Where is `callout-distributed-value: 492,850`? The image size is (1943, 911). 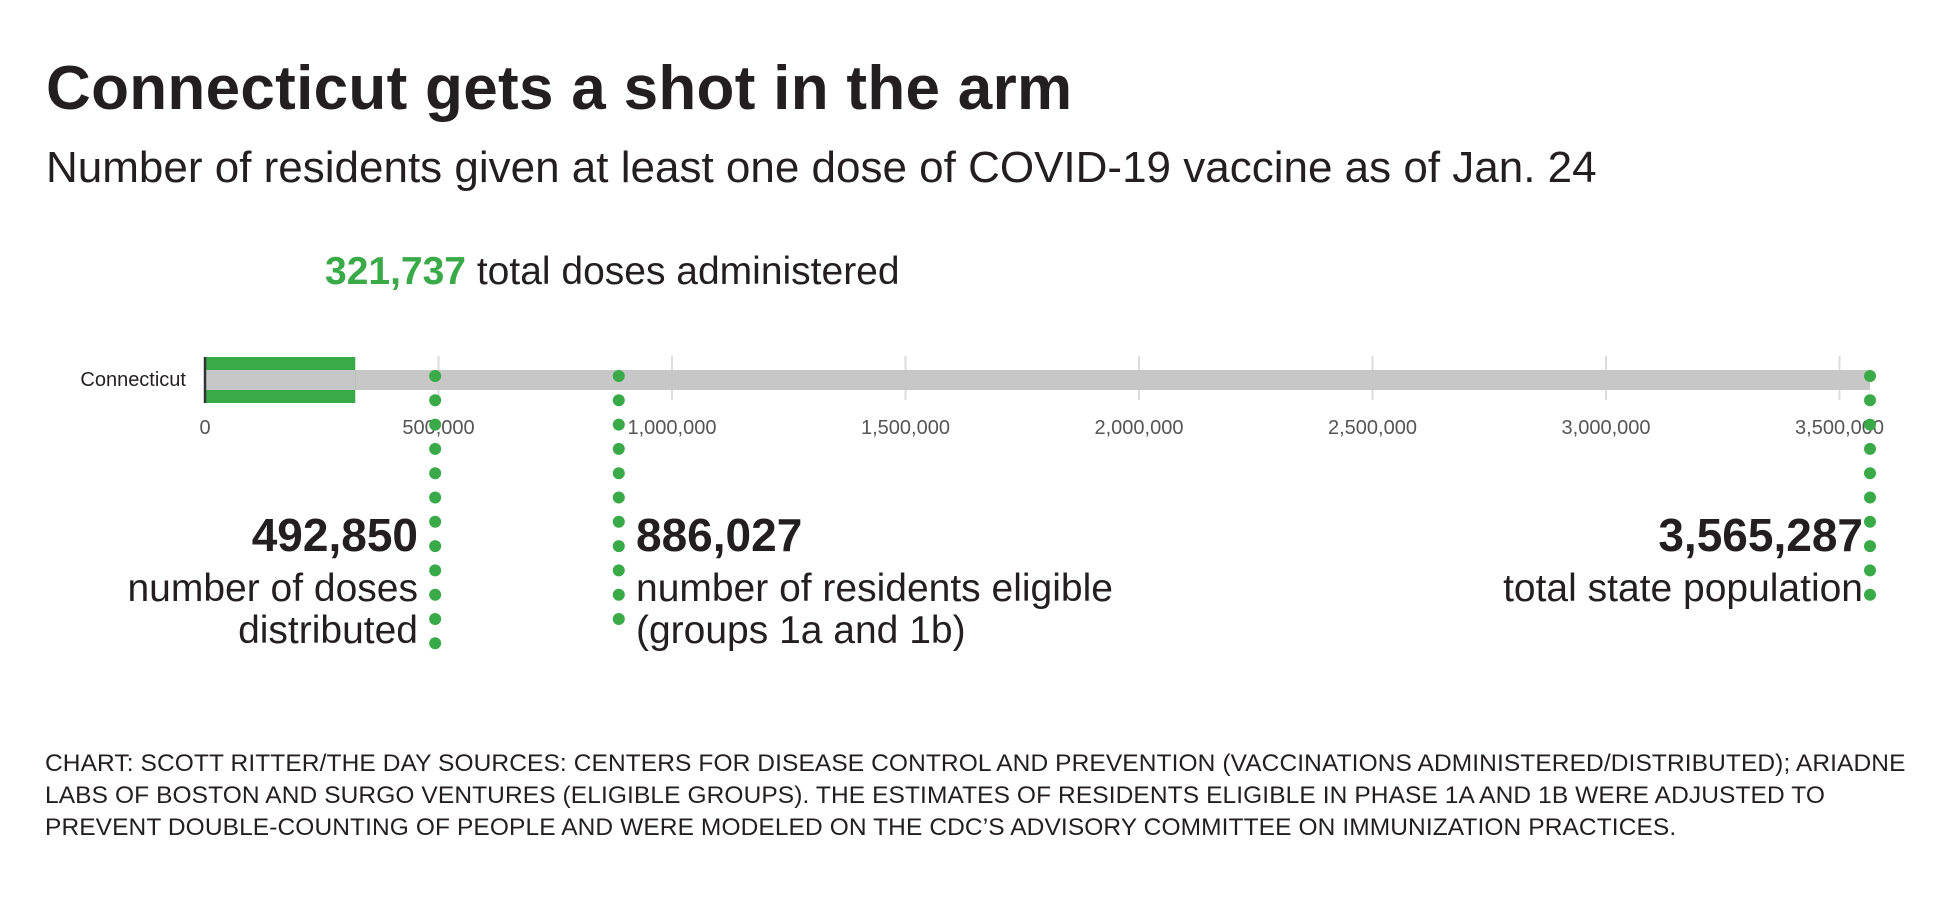 callout-distributed-value: 492,850 is located at coordinates (334, 535).